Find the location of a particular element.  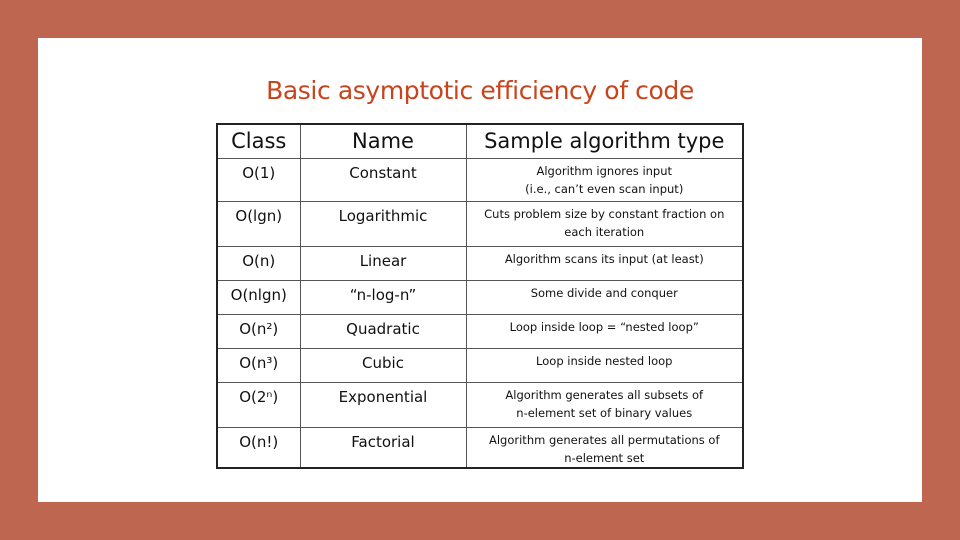

name-cell: “n-log-n” is located at coordinates (383, 297).